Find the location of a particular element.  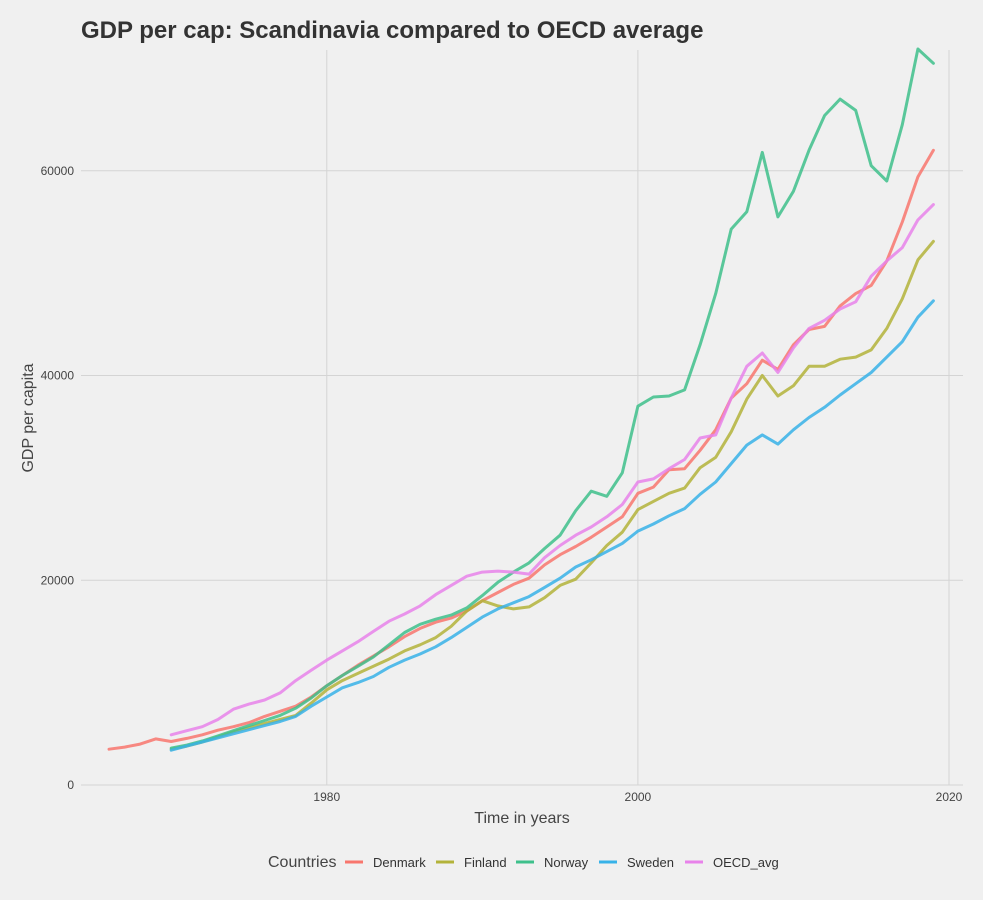

legend-label: Finland is located at coordinates (485, 862).